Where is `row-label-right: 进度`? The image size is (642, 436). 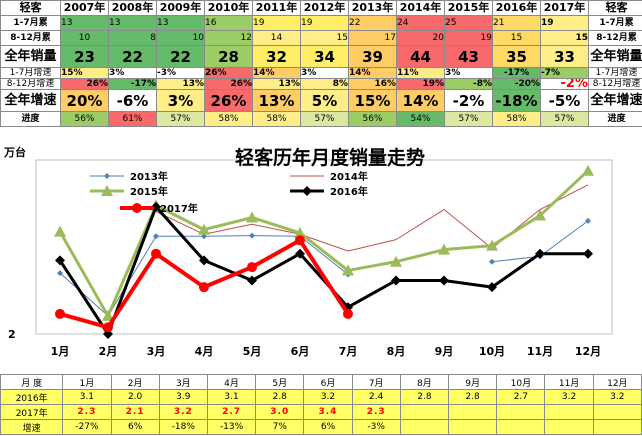 row-label-right: 进度 is located at coordinates (615, 119).